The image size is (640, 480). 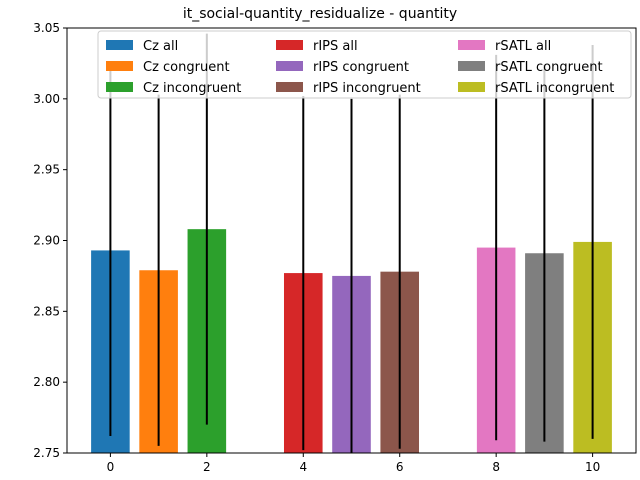 I want to click on legend-label-5: rIPS incongruent, so click(x=367, y=88).